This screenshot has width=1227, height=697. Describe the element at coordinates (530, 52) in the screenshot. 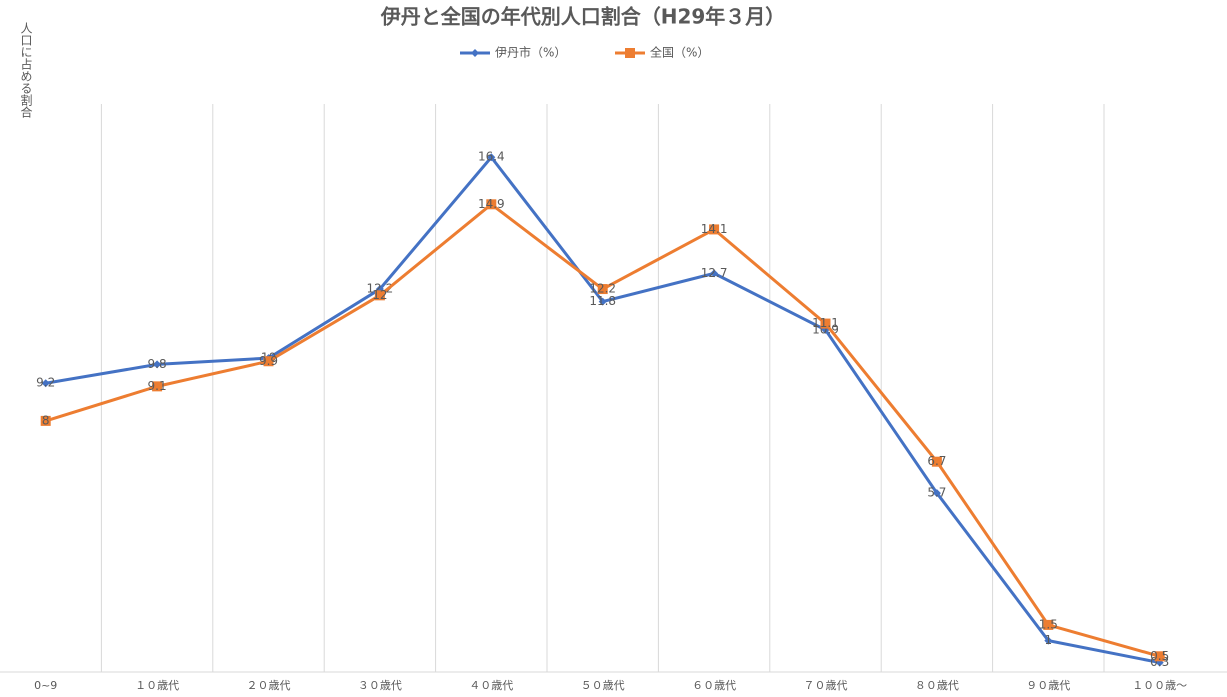

I see `legend-label: 伊丹市（%）` at that location.